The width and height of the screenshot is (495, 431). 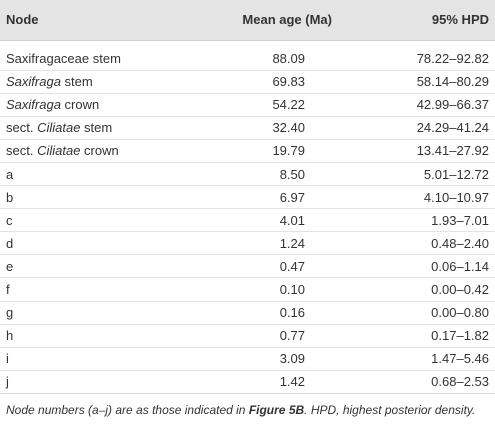 I want to click on cell-node: f, so click(x=95, y=289).